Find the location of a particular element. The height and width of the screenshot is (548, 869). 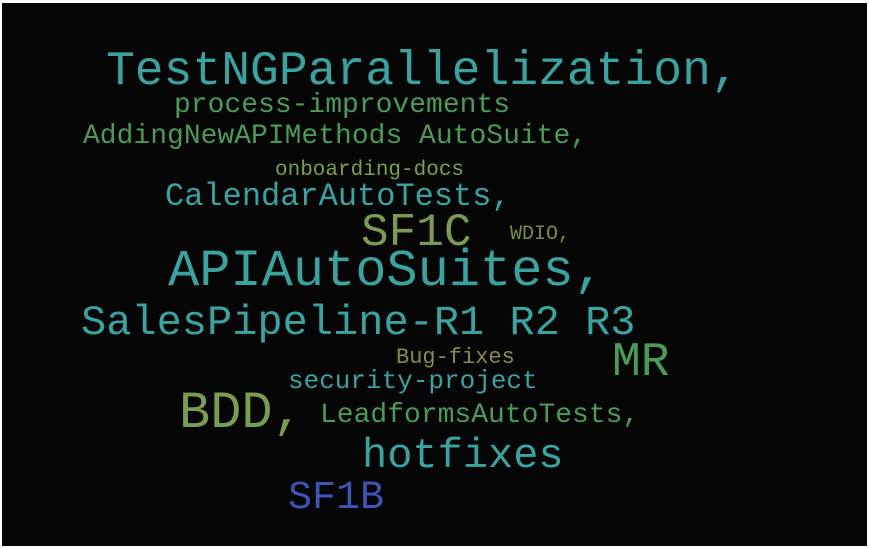

word-onboarding-docs: onboarding-docs is located at coordinates (370, 170).